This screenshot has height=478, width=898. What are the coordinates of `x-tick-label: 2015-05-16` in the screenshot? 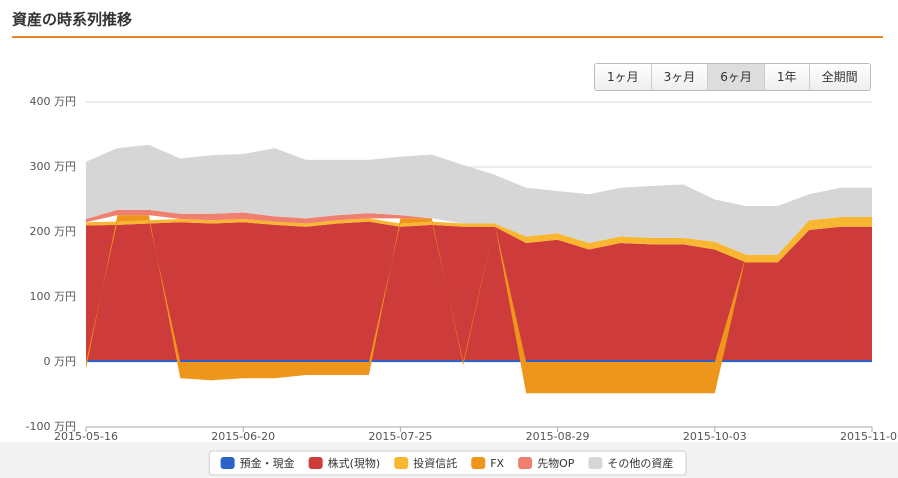 It's located at (86, 436).